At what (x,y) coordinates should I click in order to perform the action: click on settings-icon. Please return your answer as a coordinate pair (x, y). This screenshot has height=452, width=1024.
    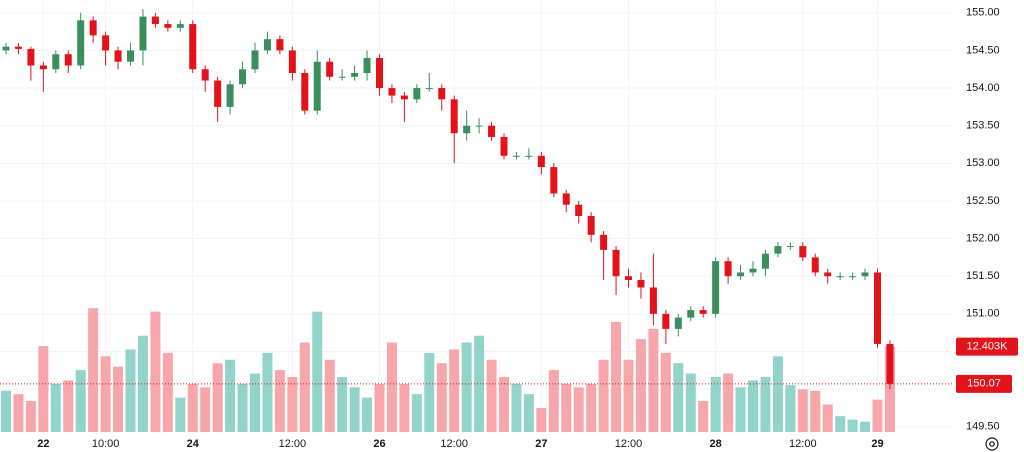
    Looking at the image, I should click on (992, 444).